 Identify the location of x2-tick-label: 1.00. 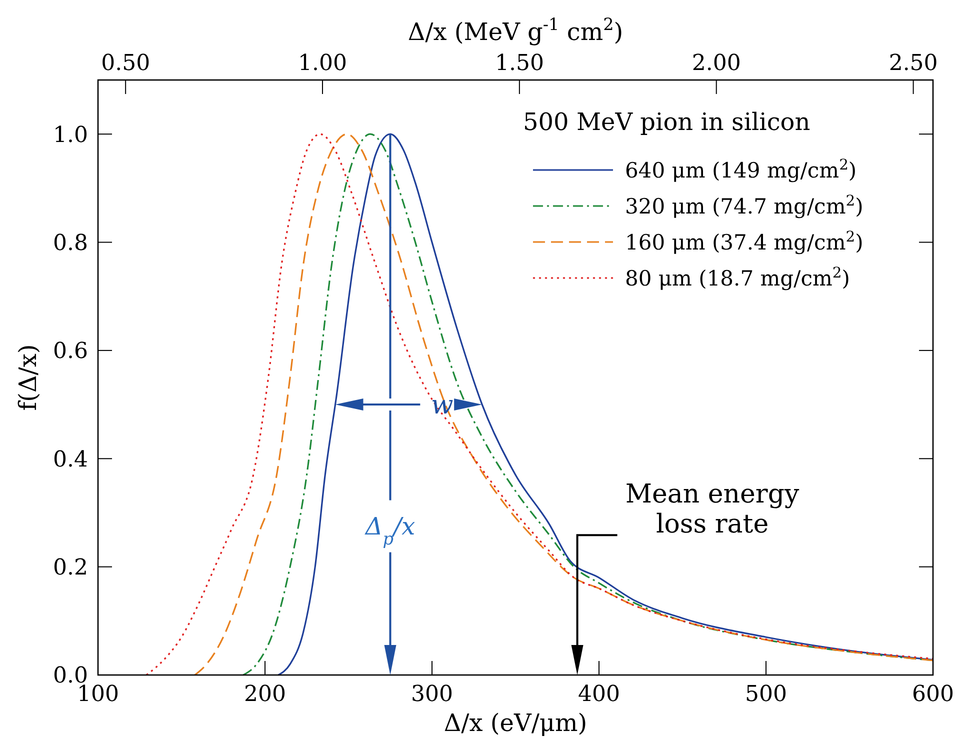
(322, 63).